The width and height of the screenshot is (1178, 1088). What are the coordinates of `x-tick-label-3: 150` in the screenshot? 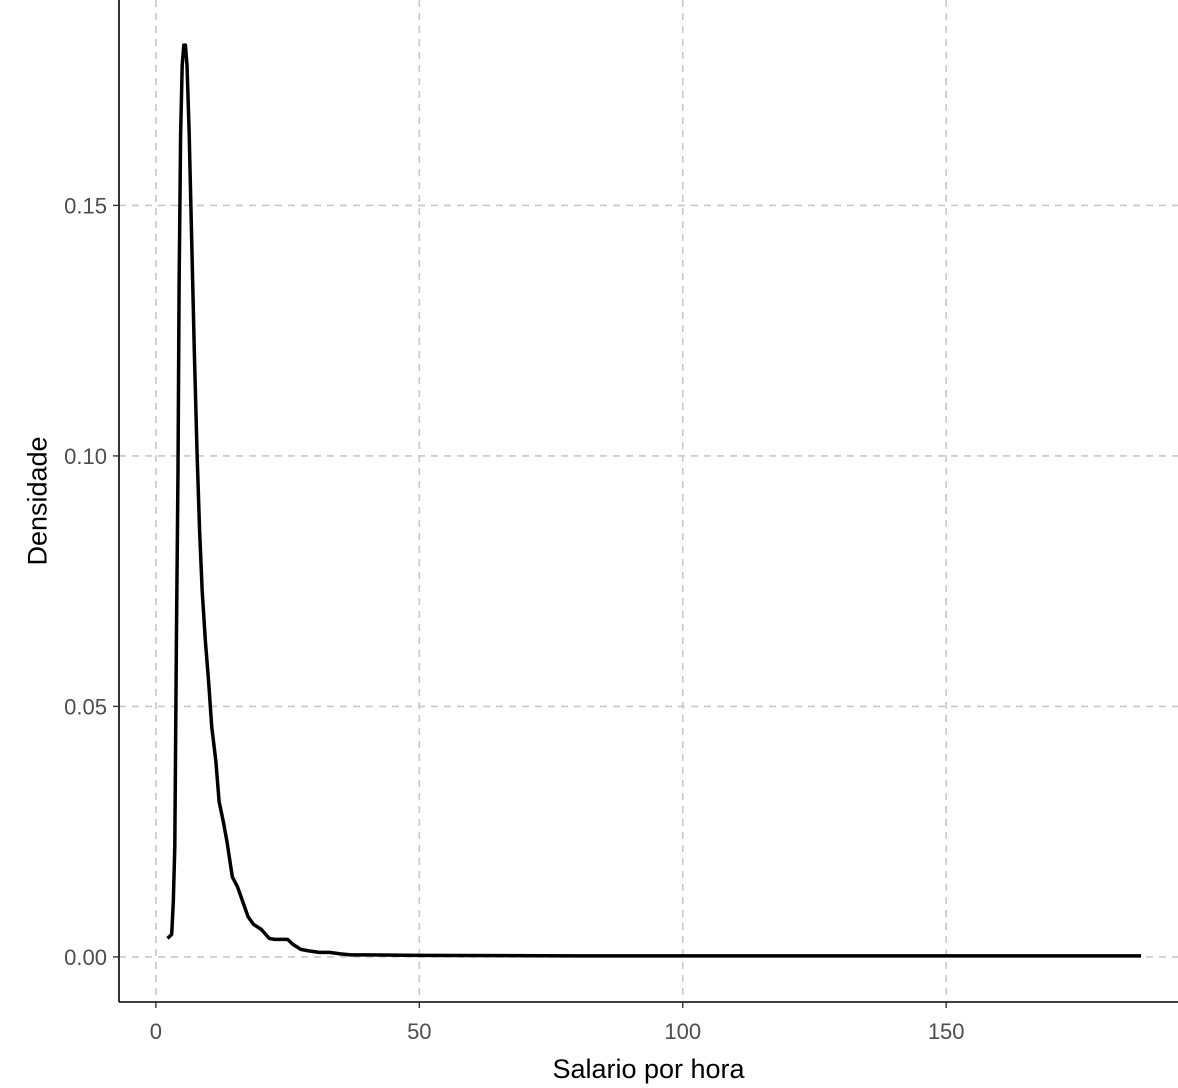 It's located at (946, 1031).